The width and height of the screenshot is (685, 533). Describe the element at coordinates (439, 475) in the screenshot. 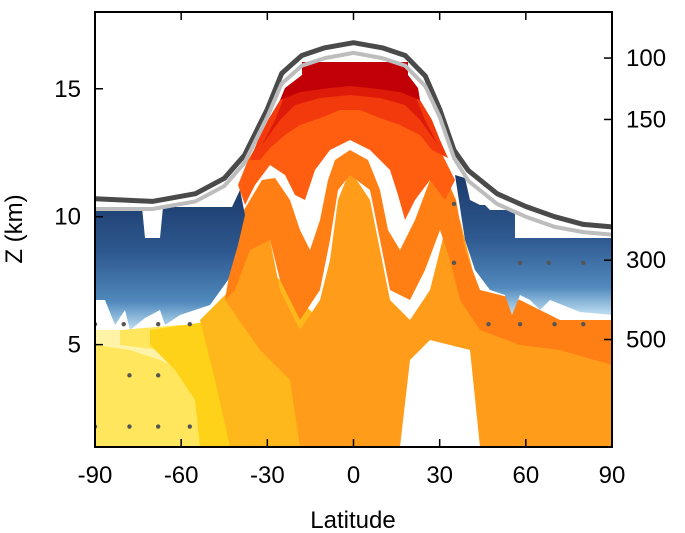

I see `x-tick-label: 30` at that location.